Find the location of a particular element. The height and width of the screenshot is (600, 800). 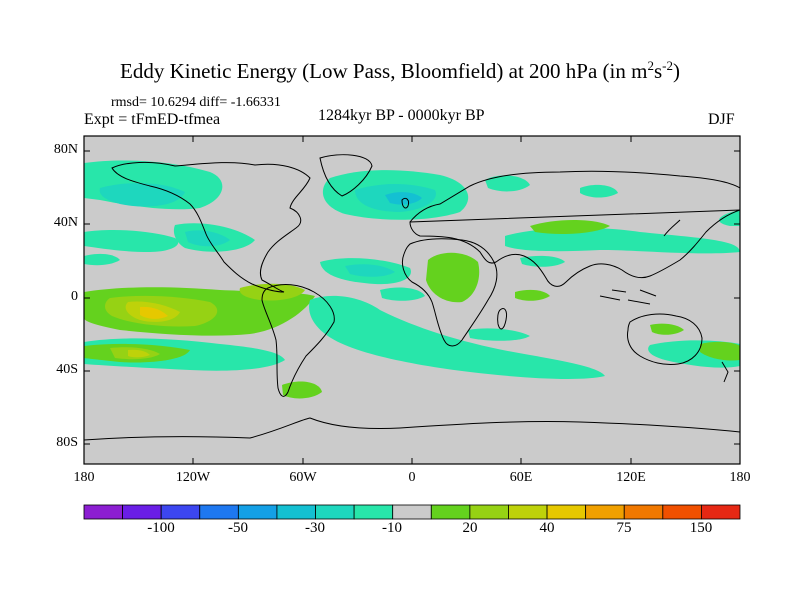

coast-britain is located at coordinates (405, 203).